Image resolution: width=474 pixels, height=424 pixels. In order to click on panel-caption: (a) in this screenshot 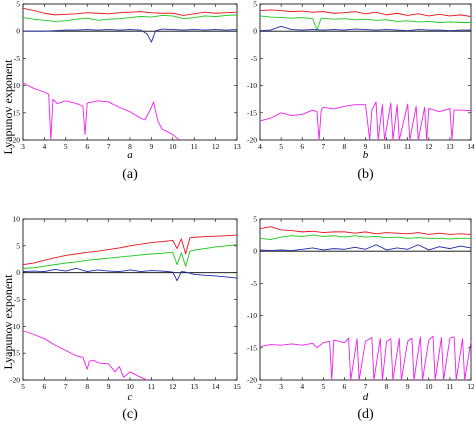, I will do `click(130, 174)`.